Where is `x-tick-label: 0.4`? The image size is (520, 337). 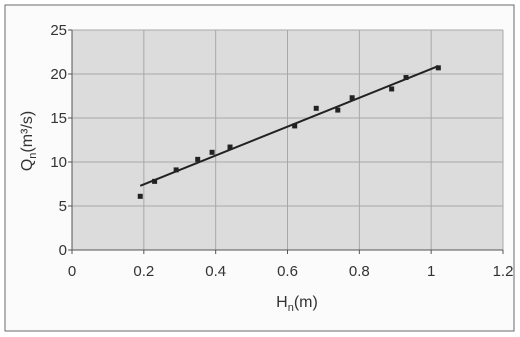
x-tick-label: 0.4 is located at coordinates (215, 271).